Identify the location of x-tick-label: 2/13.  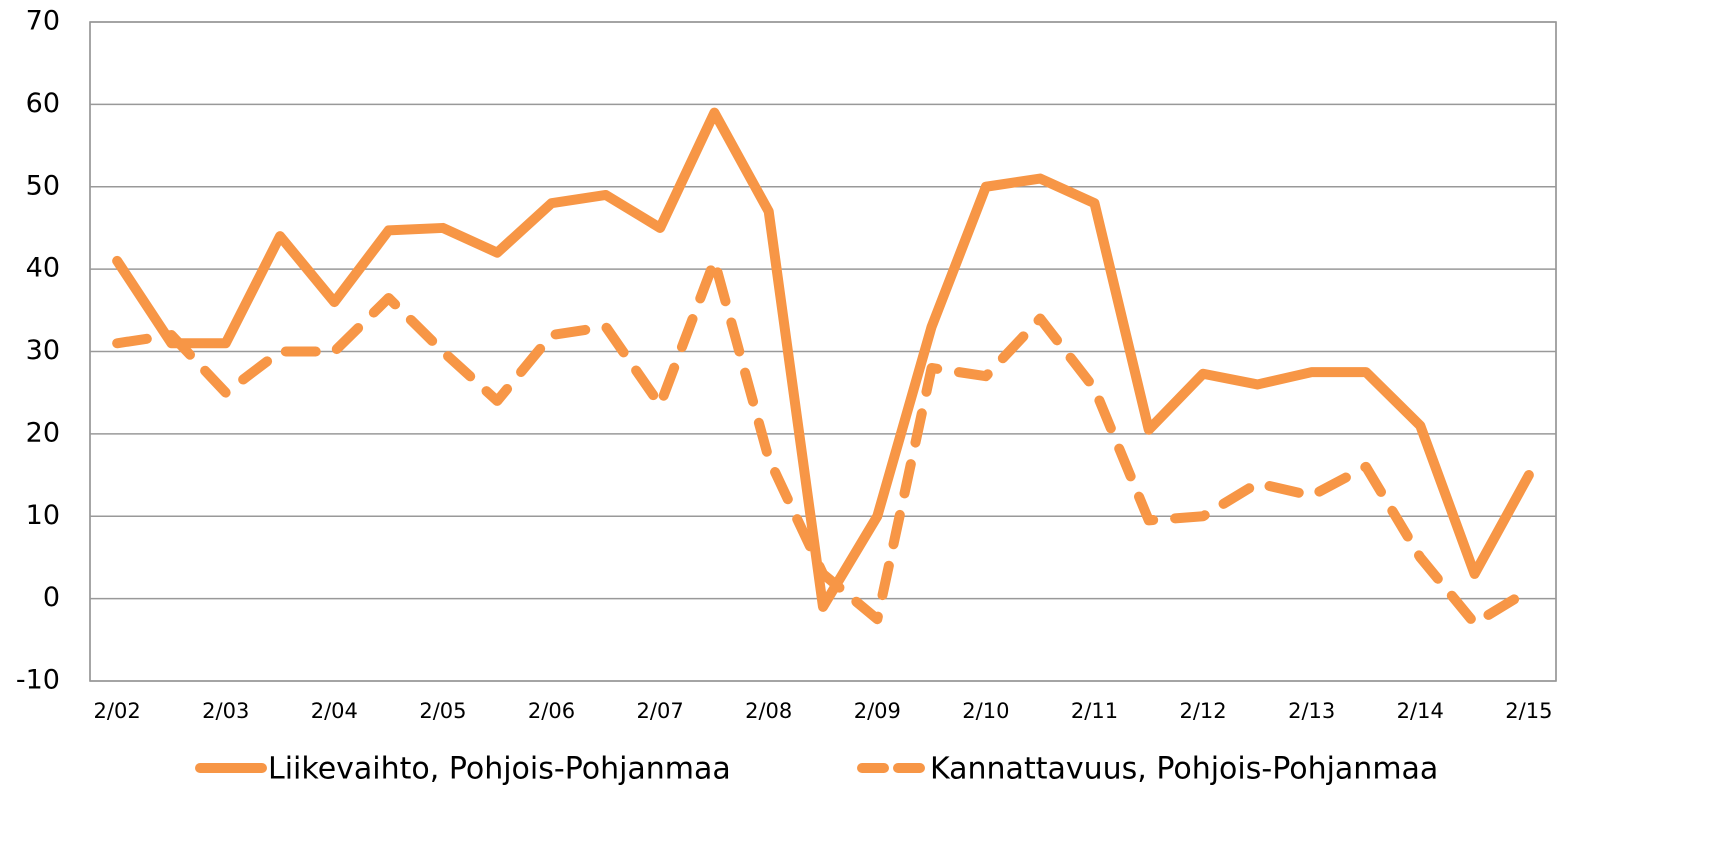
(1311, 711).